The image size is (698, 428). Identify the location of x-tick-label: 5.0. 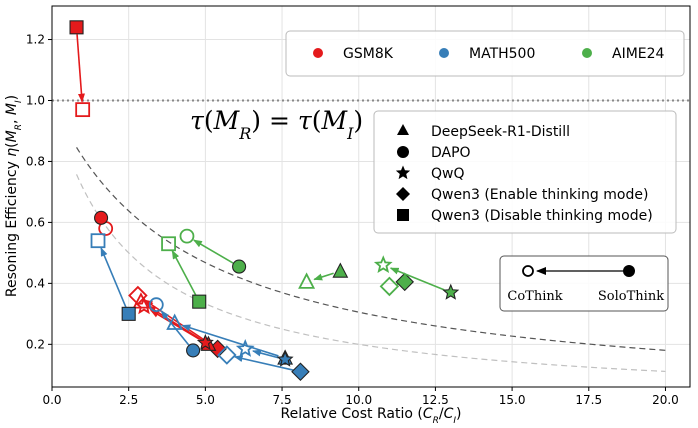
(205, 400).